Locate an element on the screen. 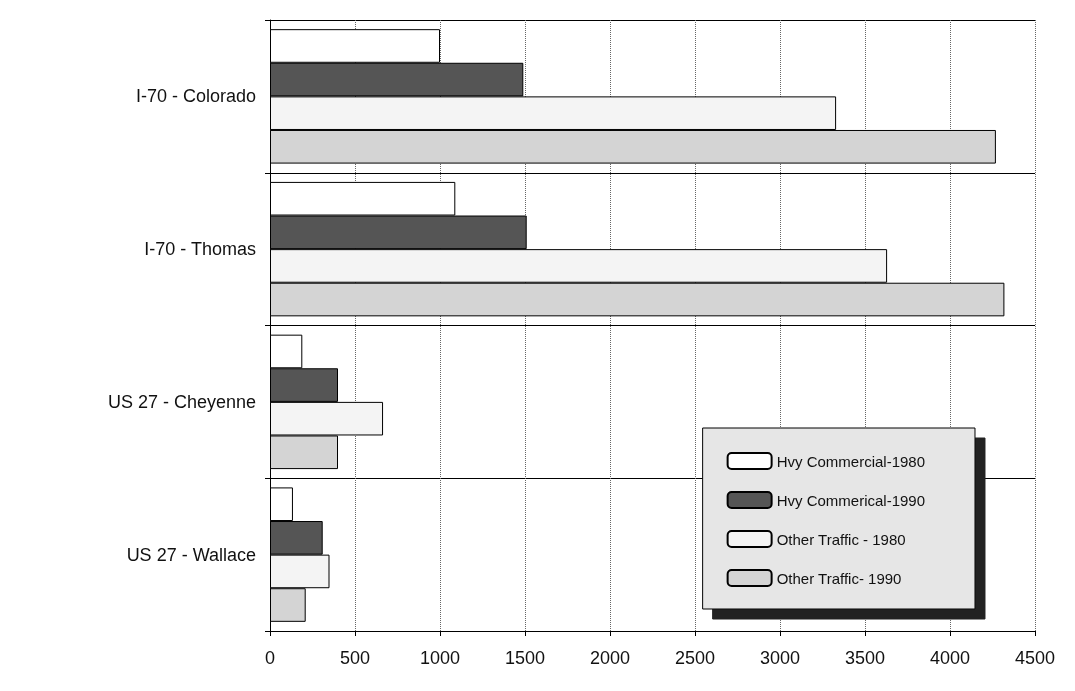  x-tick-label: 2000 is located at coordinates (610, 658).